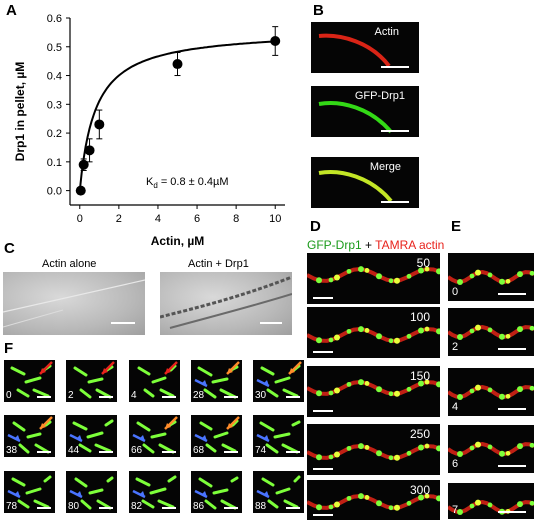 The image size is (538, 521). I want to click on micrograph-time-frame: 86, so click(216, 492).